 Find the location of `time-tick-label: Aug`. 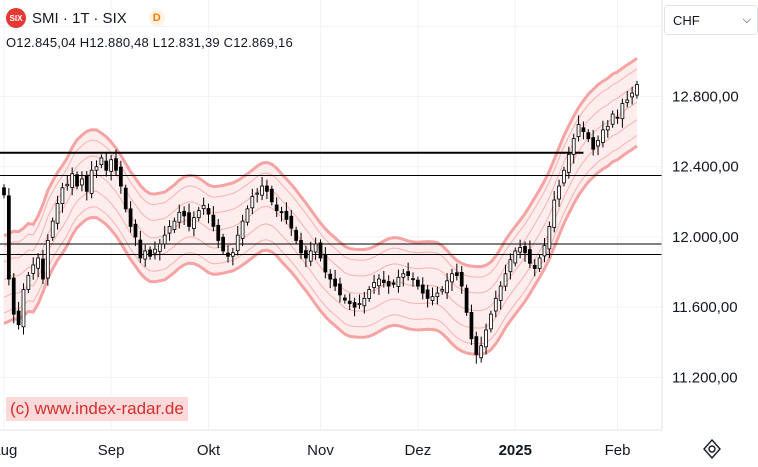

time-tick-label: Aug is located at coordinates (8, 450).